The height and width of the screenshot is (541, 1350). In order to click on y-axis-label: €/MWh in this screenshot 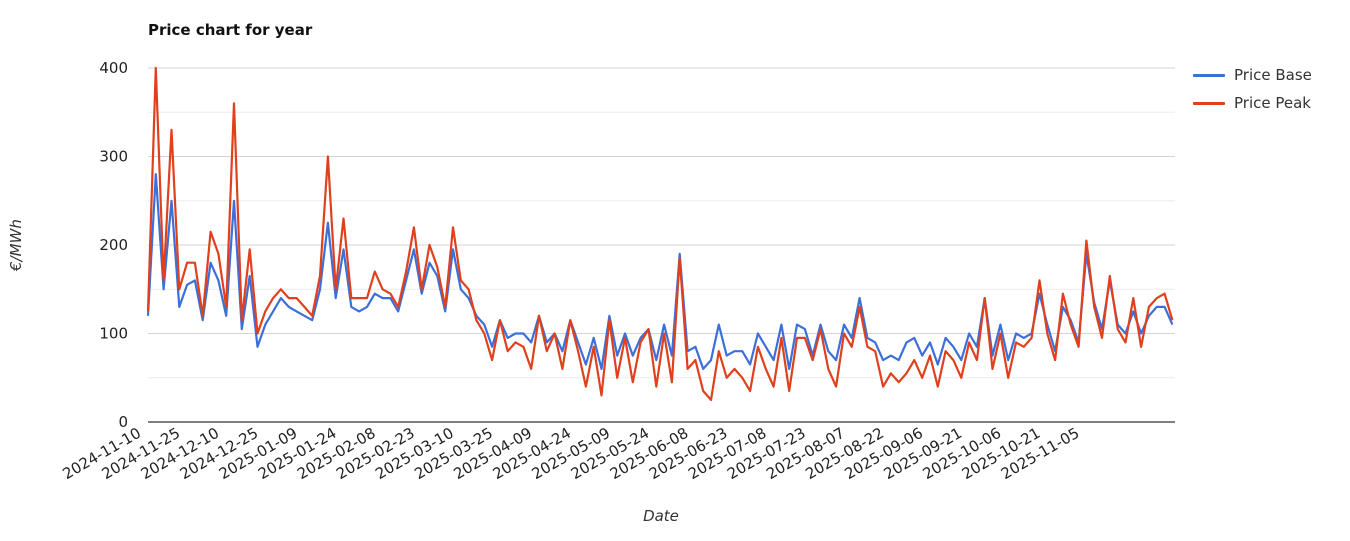, I will do `click(16, 245)`.